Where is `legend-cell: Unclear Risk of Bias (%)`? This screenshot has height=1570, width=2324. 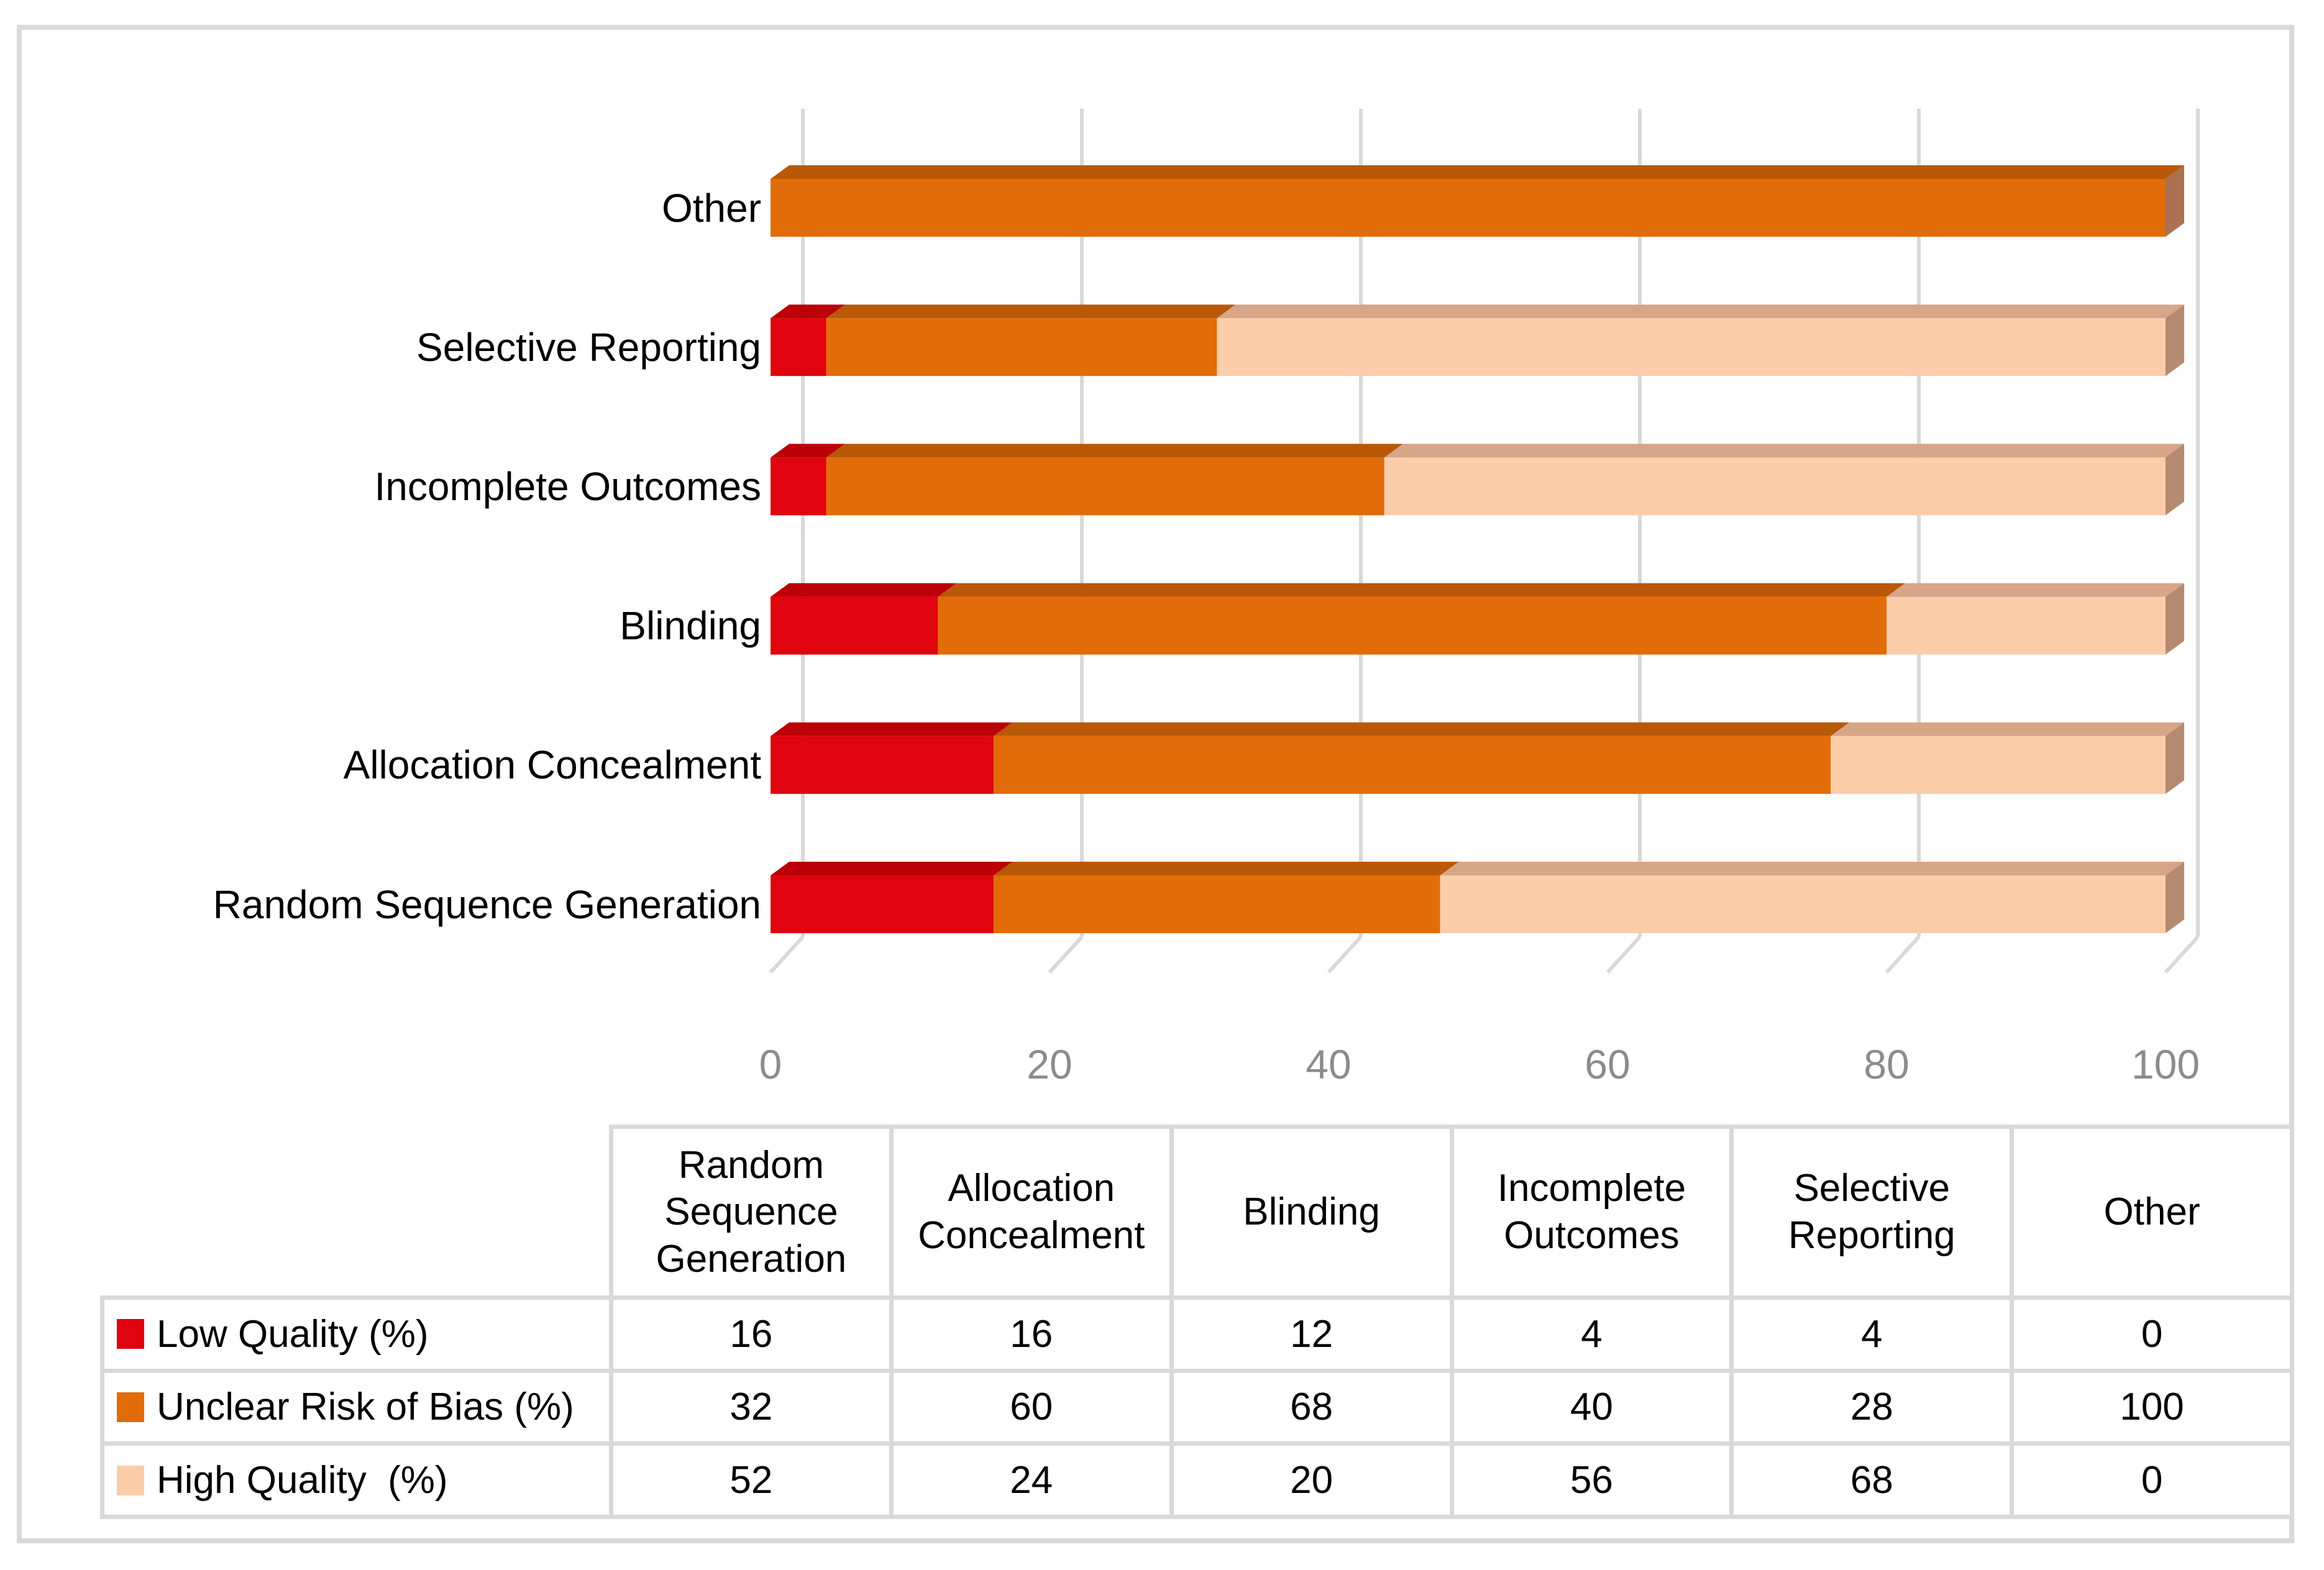
legend-cell: Unclear Risk of Bias (%) is located at coordinates (356, 1407).